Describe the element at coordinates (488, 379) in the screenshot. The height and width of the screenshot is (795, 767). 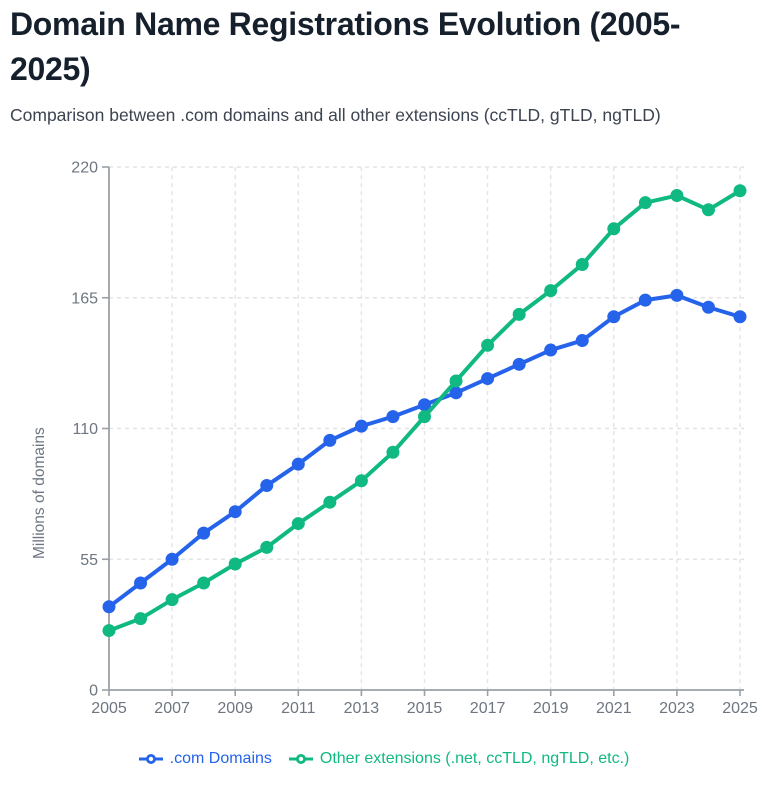
I see `data-point-0-2017` at that location.